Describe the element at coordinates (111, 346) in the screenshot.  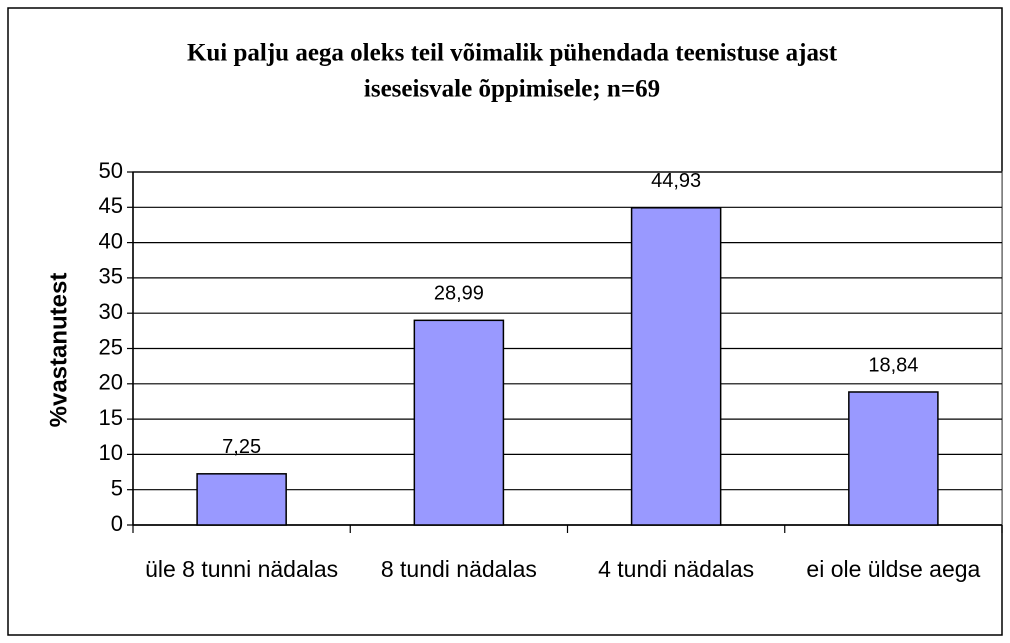
I see `y-tick-label: 25` at that location.